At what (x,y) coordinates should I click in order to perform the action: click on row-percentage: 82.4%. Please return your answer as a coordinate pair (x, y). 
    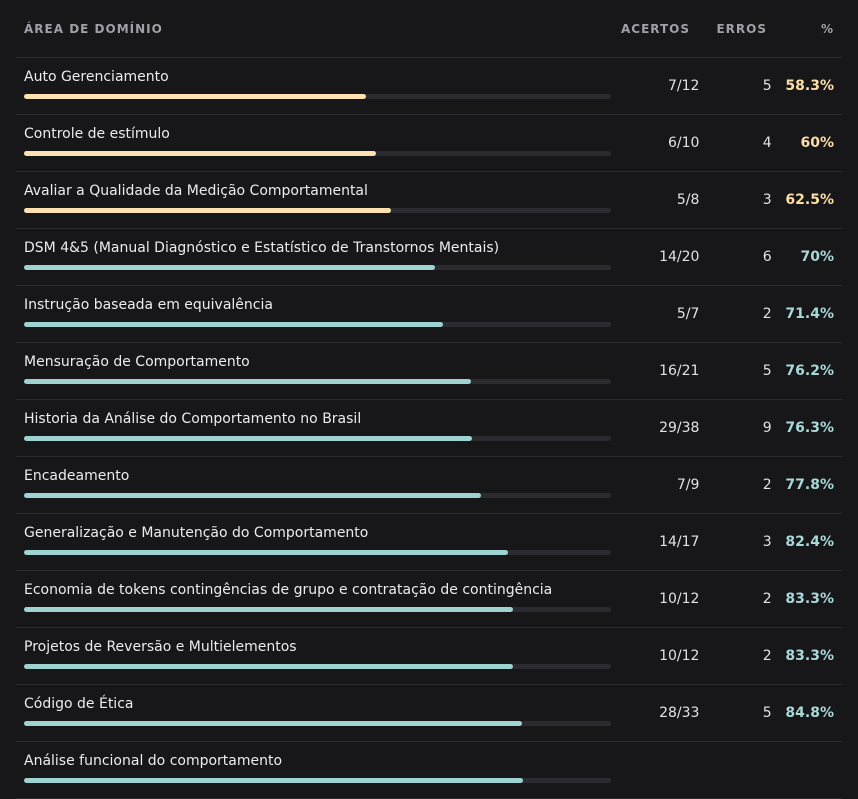
    Looking at the image, I should click on (809, 542).